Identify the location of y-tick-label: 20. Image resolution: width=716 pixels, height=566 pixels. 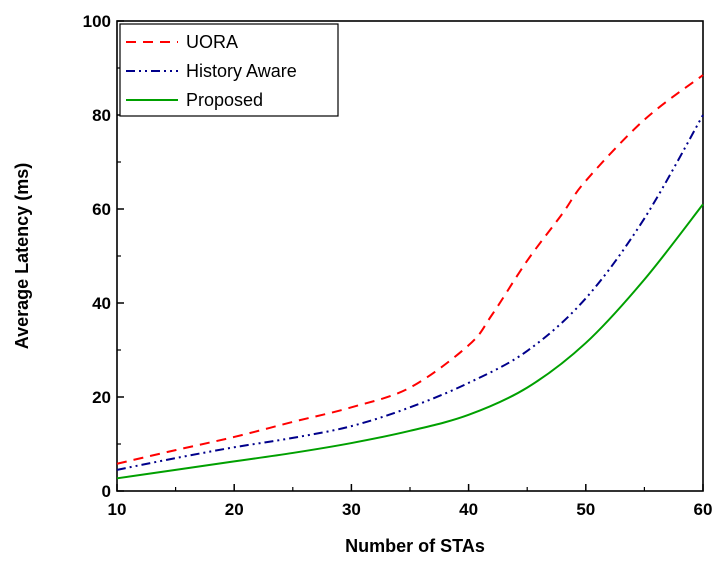
(101, 397).